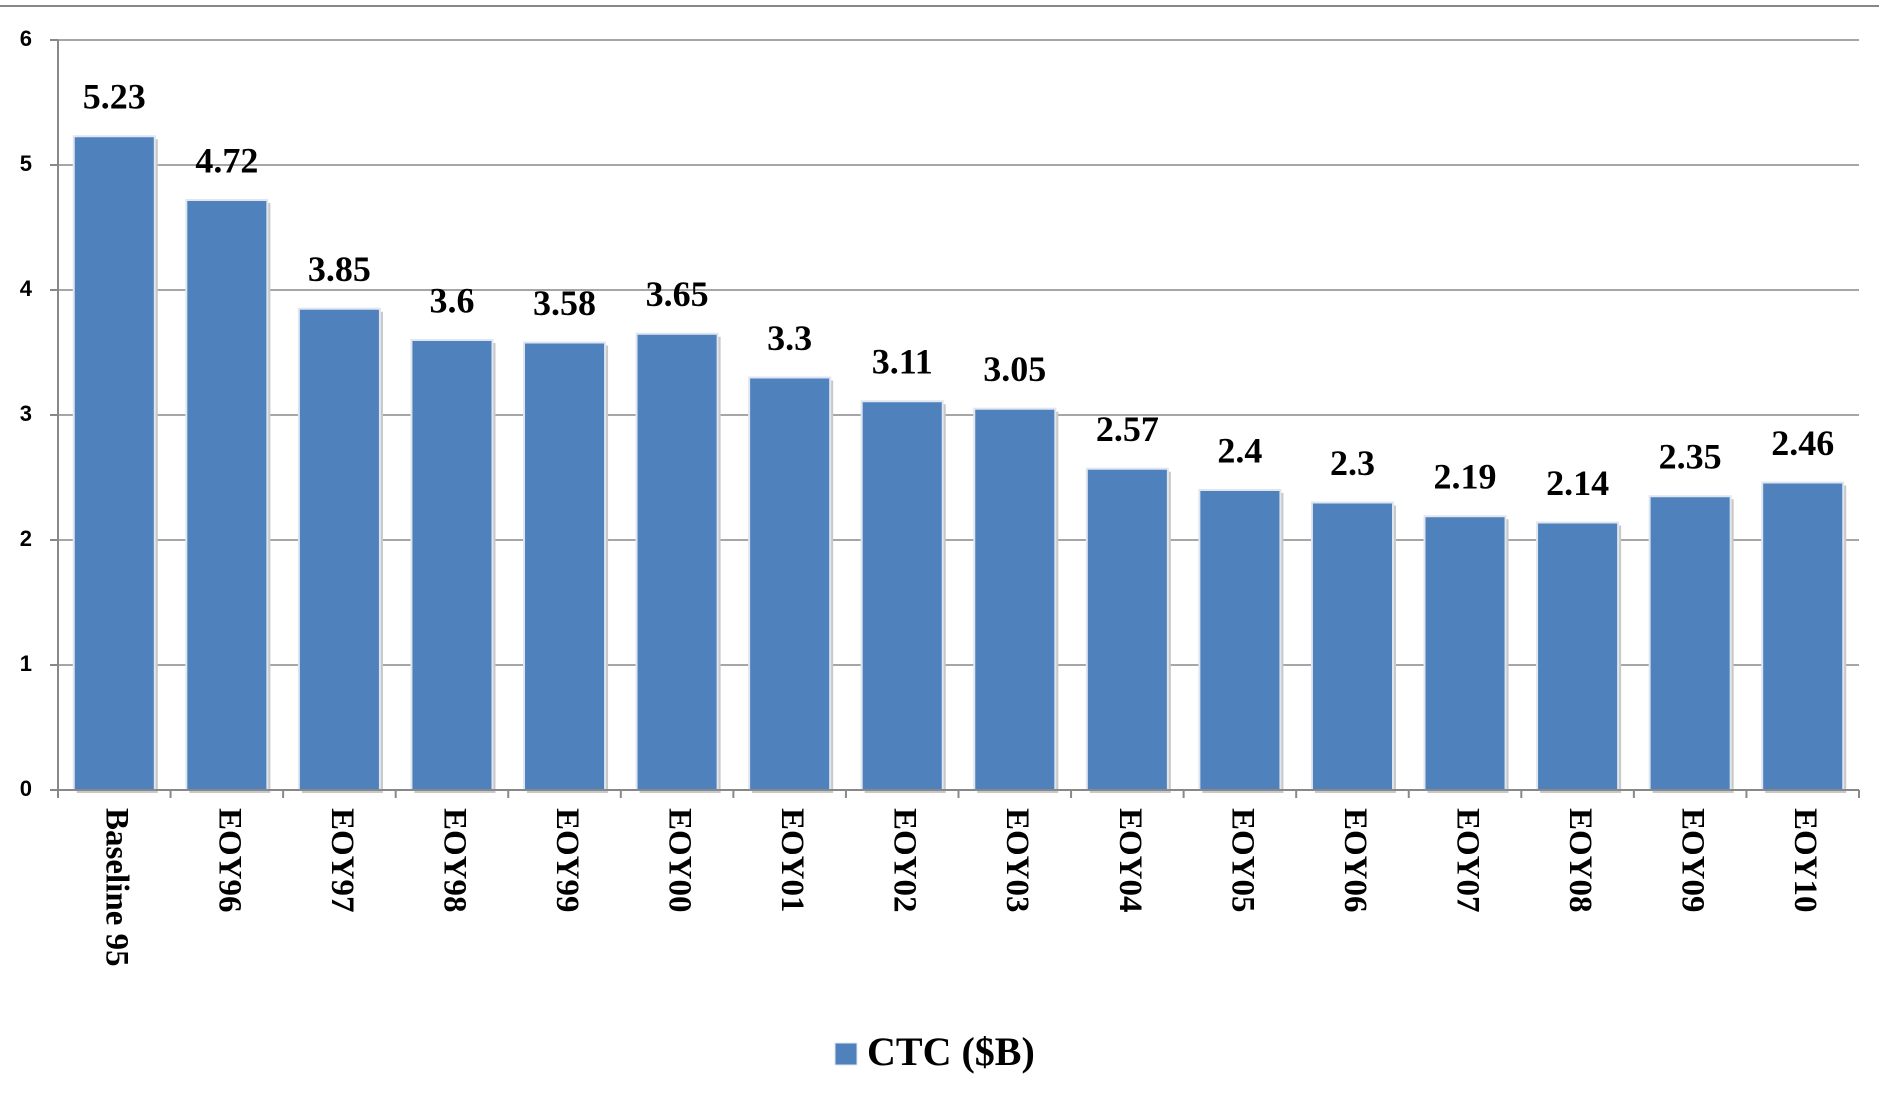  Describe the element at coordinates (26, 163) in the screenshot. I see `y-tick-label: 5` at that location.